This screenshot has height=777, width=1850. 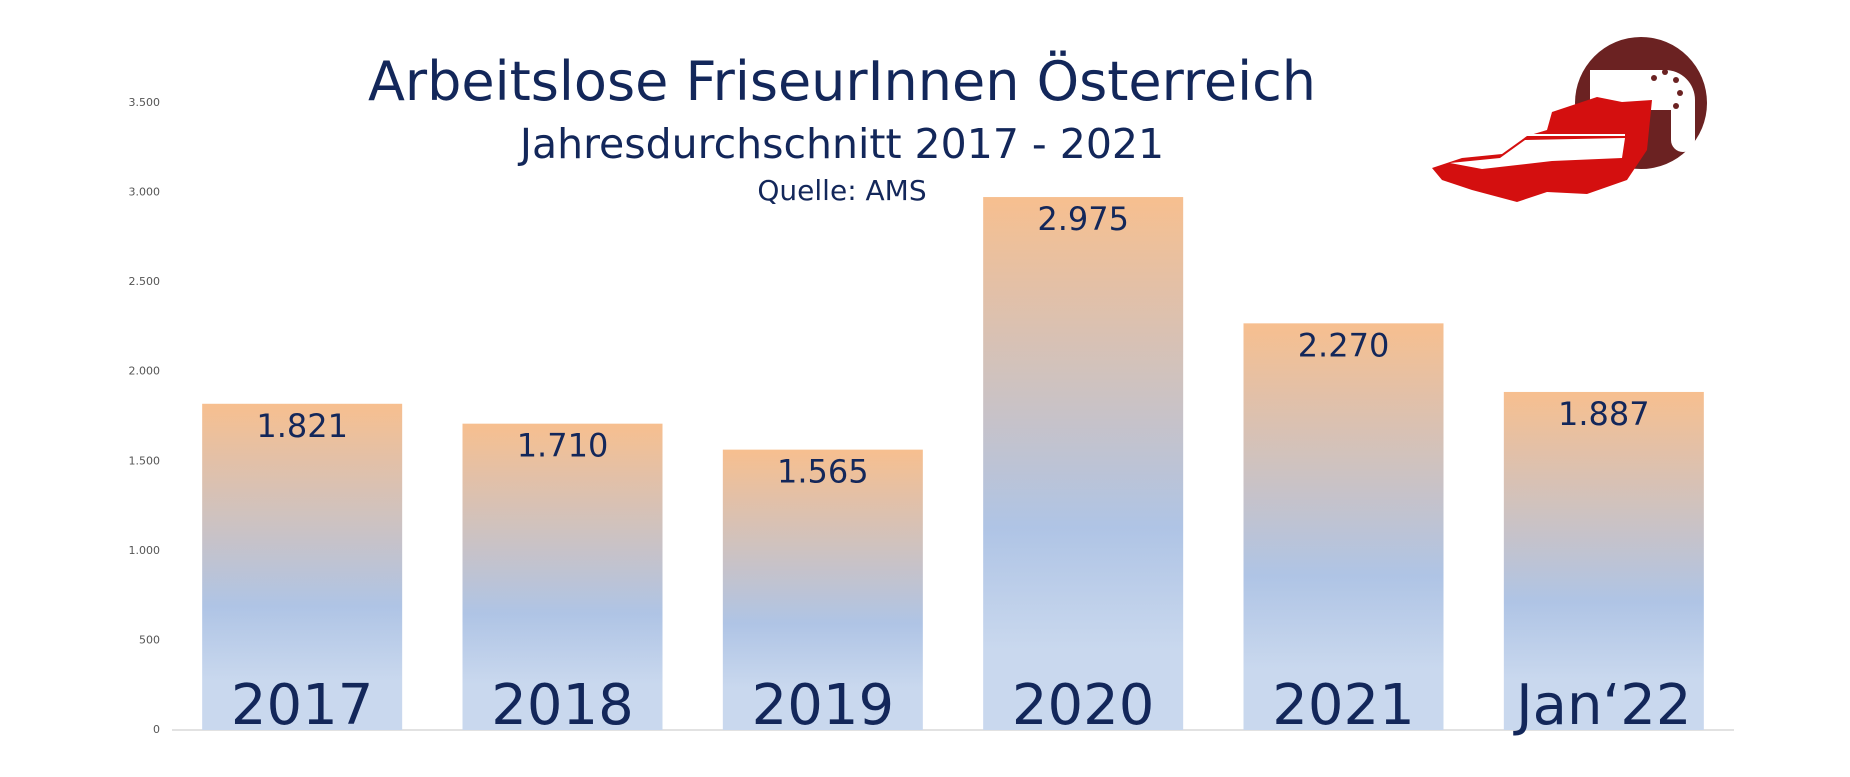 I want to click on value-label: 1.887, so click(x=1604, y=414).